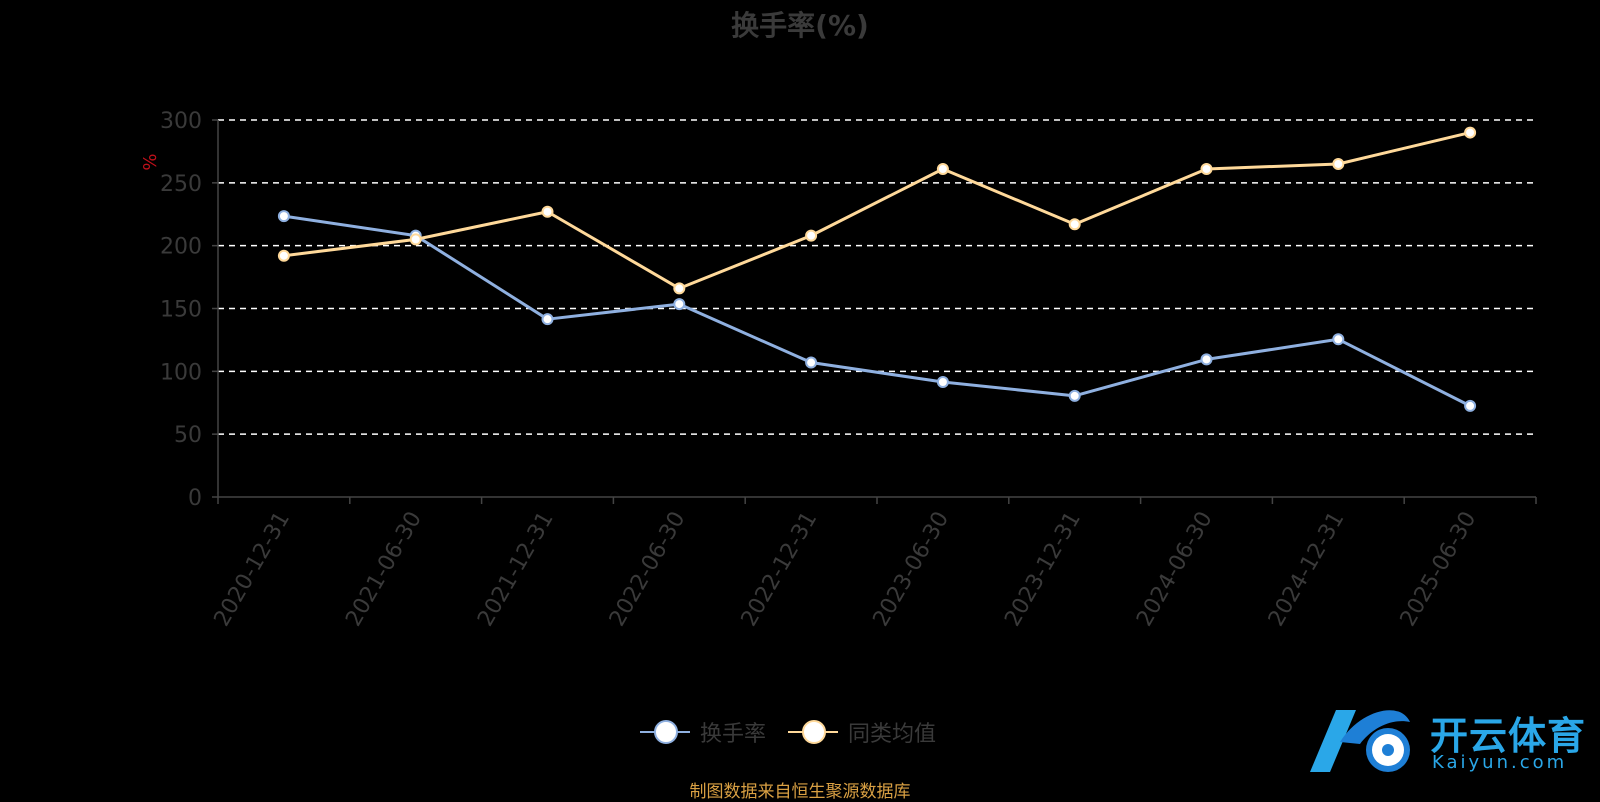 The image size is (1600, 802). What do you see at coordinates (813, 732) in the screenshot?
I see `legend-swatch-peer-average` at bounding box center [813, 732].